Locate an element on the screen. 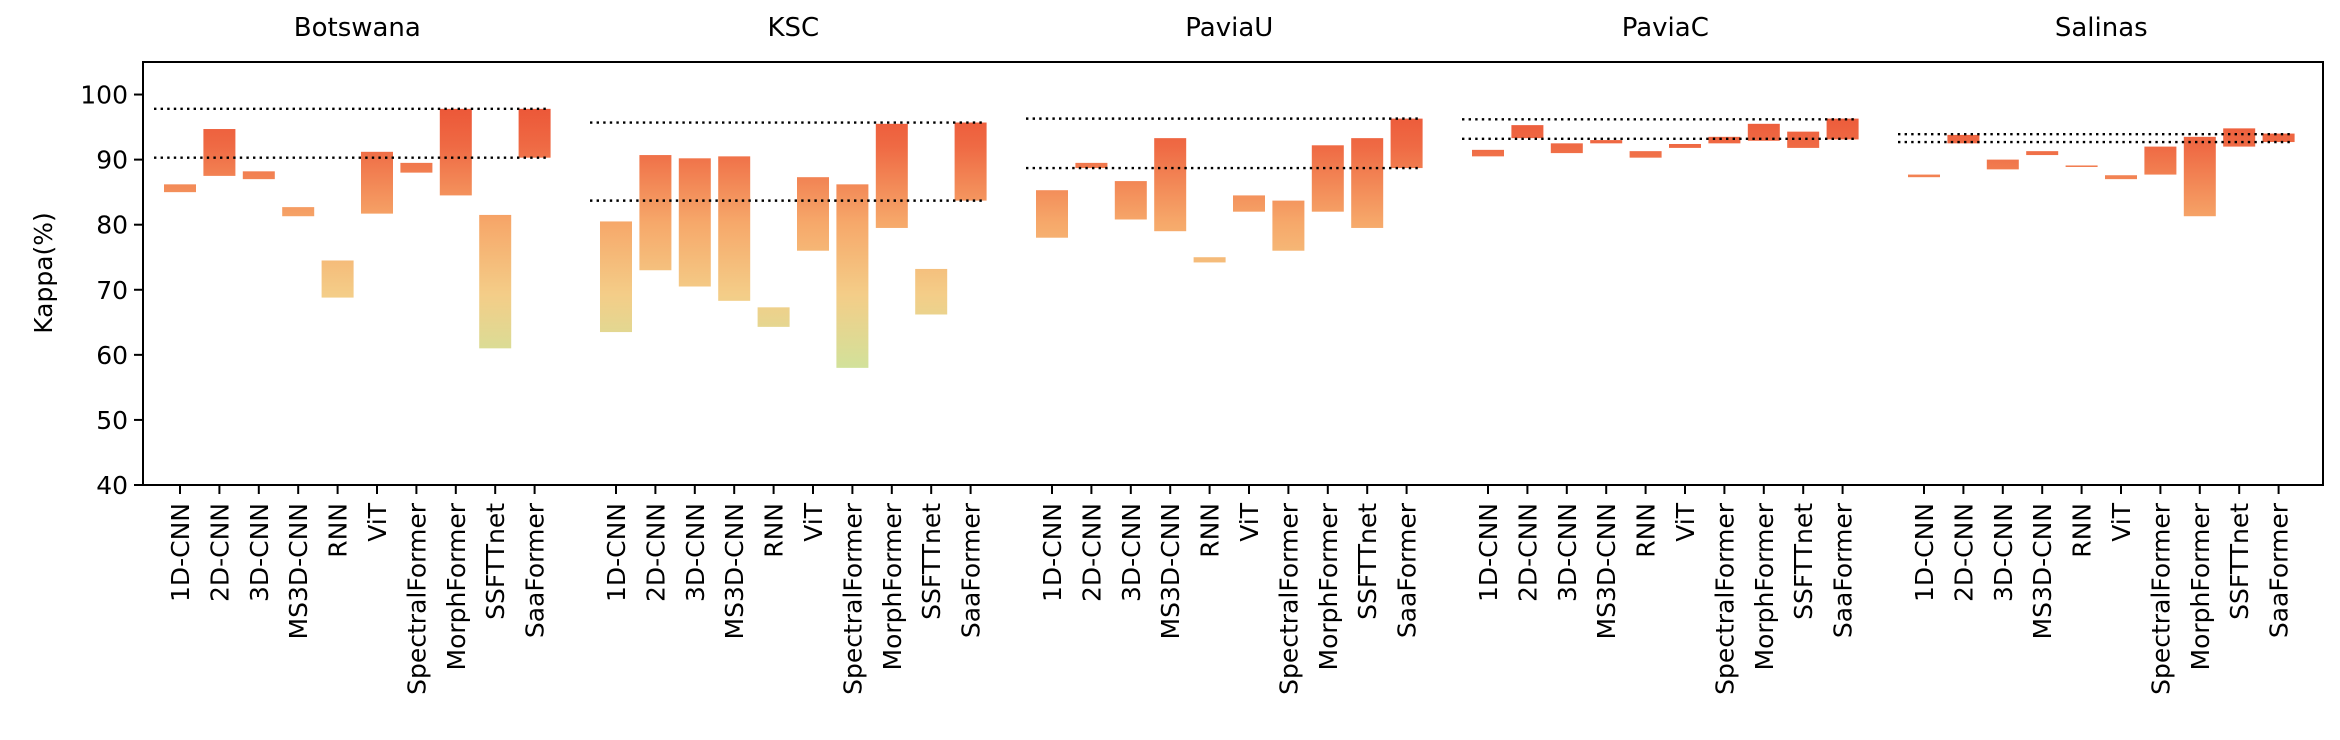 The image size is (2340, 740). bar-salinas-vit is located at coordinates (2121, 177).